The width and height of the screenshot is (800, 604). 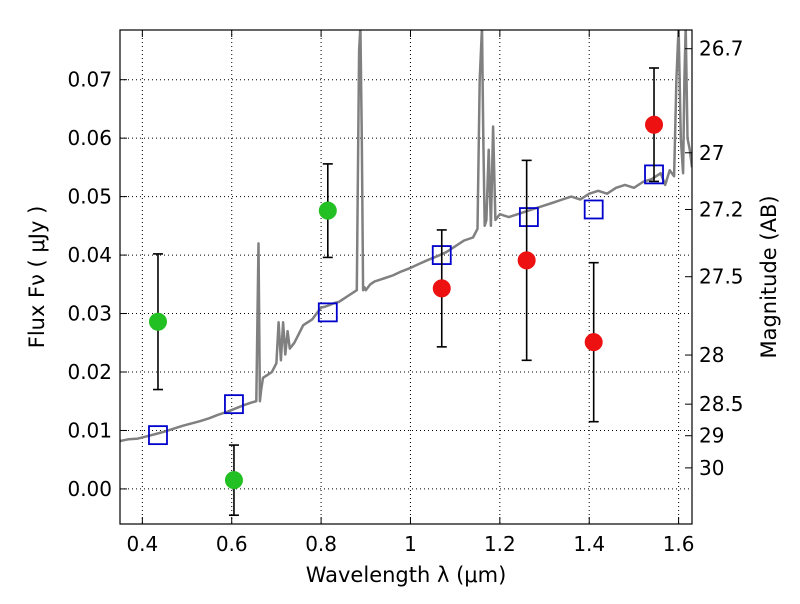 What do you see at coordinates (410, 544) in the screenshot?
I see `x-tick-label: 1` at bounding box center [410, 544].